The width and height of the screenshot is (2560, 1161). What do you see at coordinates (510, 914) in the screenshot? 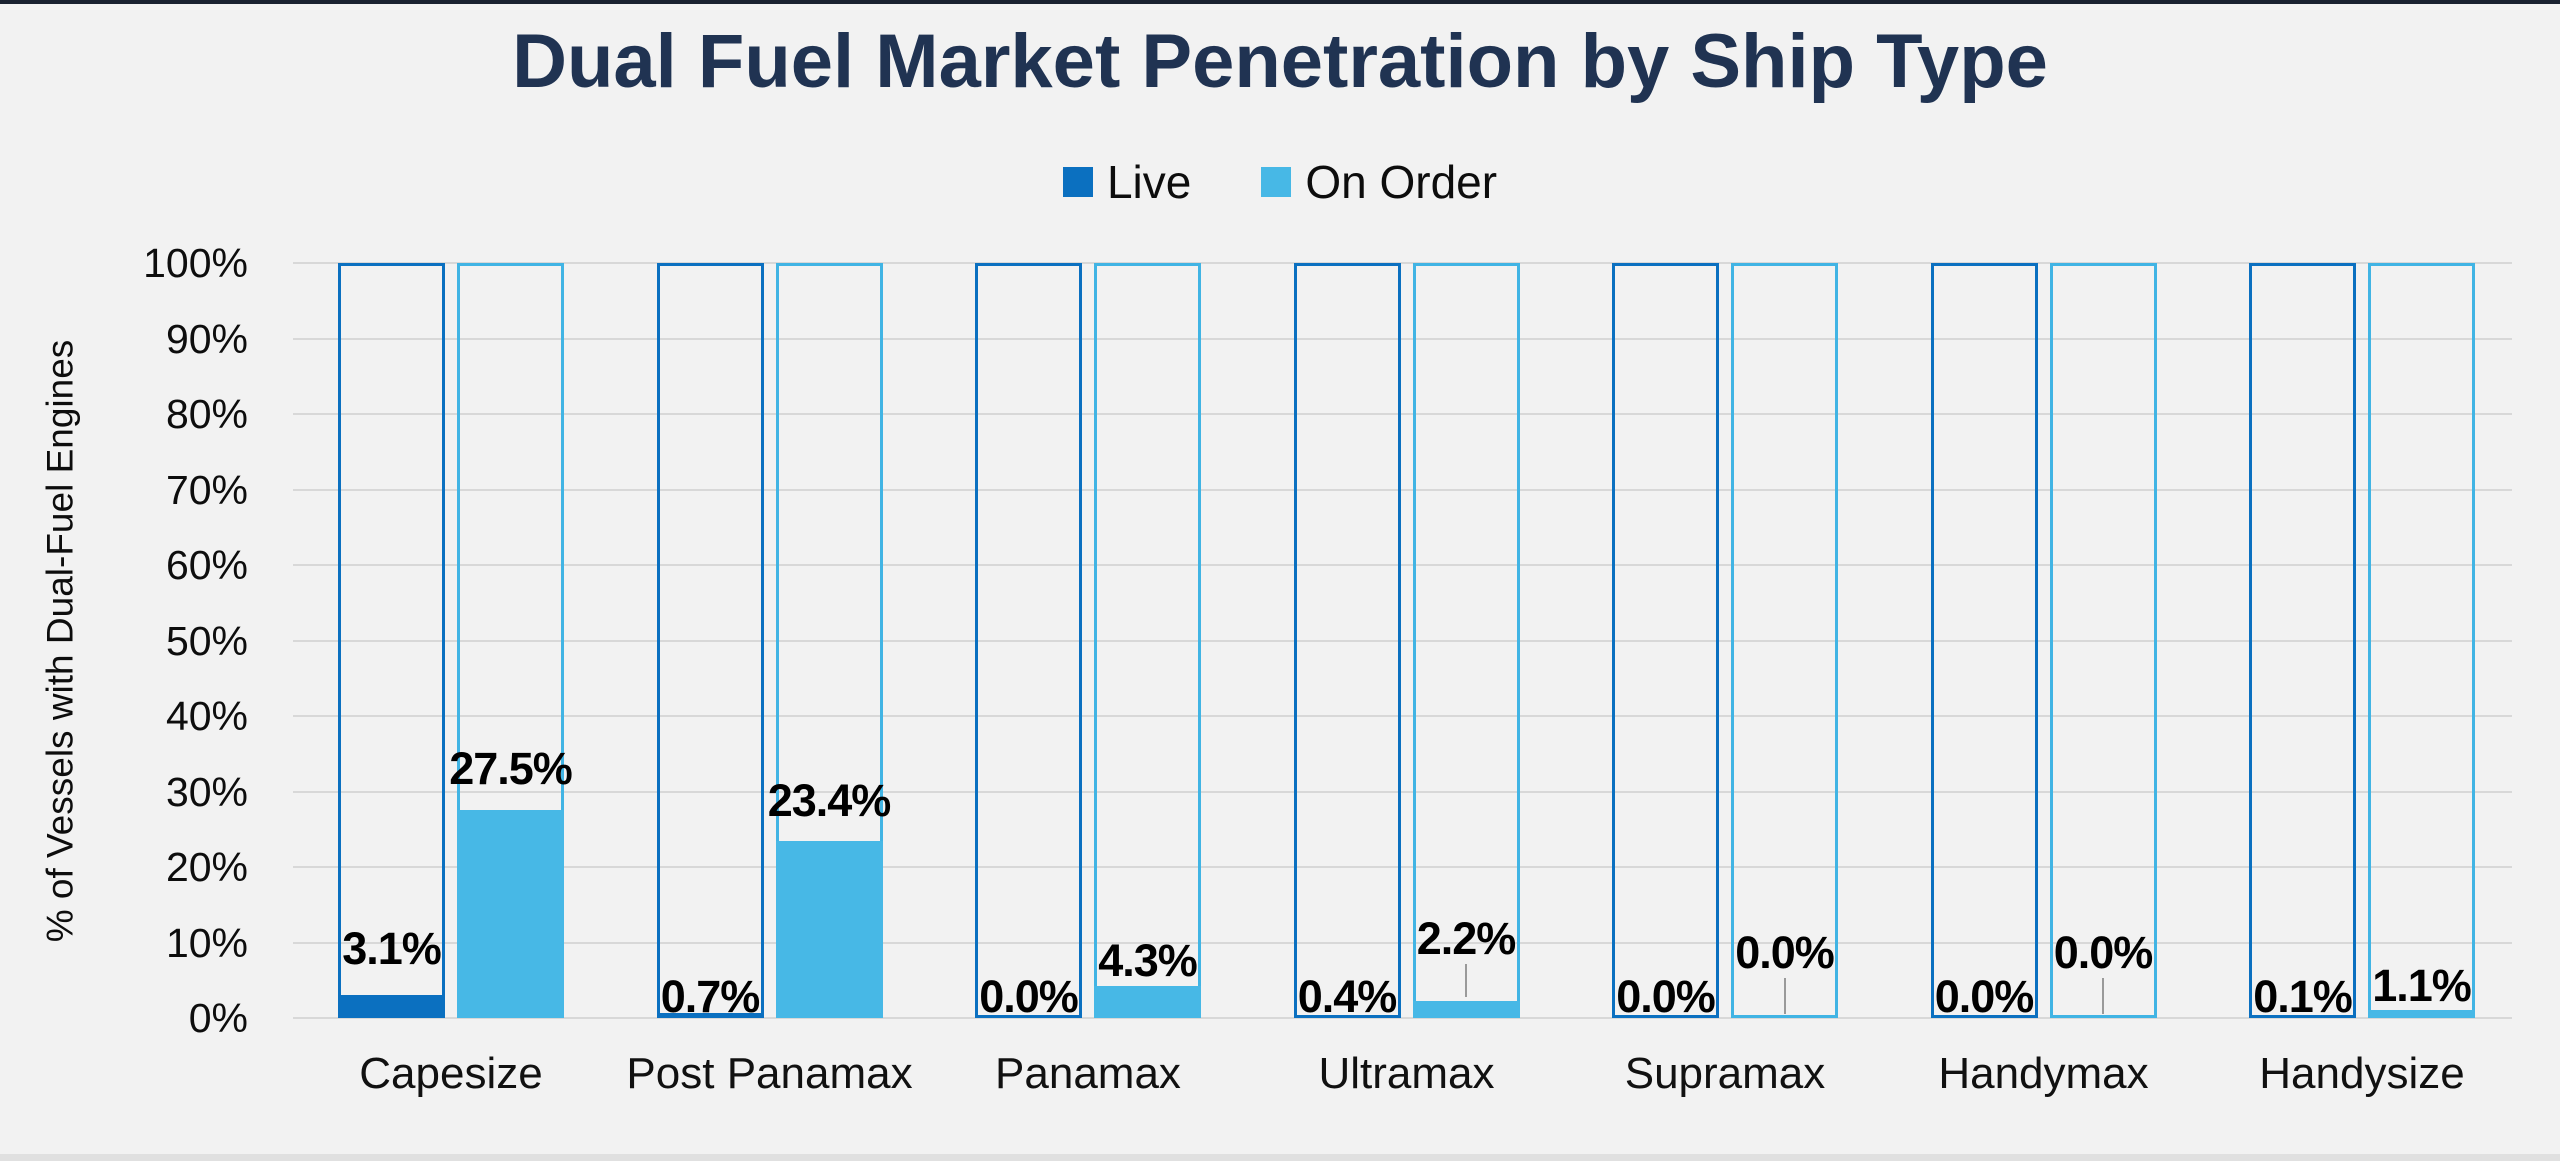
I see `bar-fill-on-order-capesize` at bounding box center [510, 914].